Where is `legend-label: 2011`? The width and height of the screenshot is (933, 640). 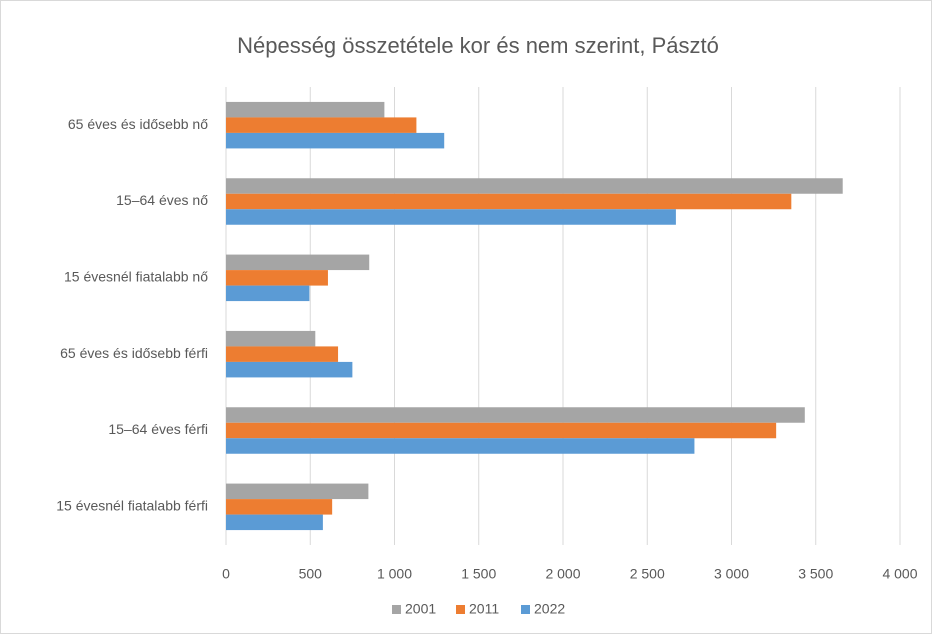 legend-label: 2011 is located at coordinates (484, 609).